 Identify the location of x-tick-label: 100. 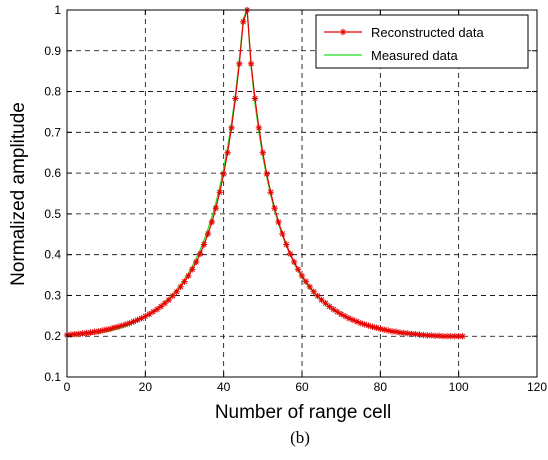
(459, 387).